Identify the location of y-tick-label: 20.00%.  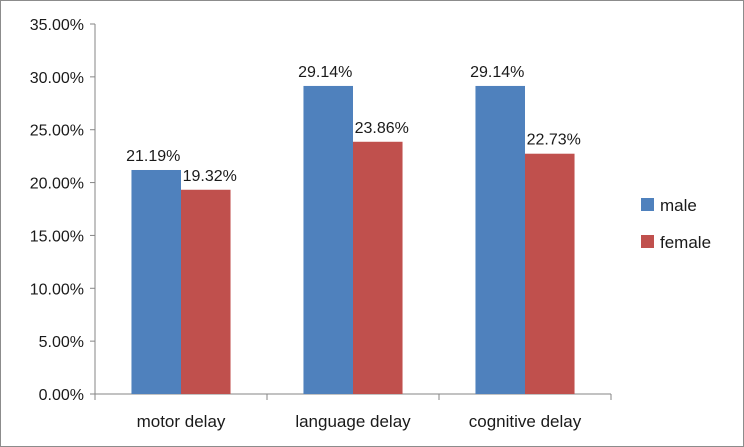
(57, 184).